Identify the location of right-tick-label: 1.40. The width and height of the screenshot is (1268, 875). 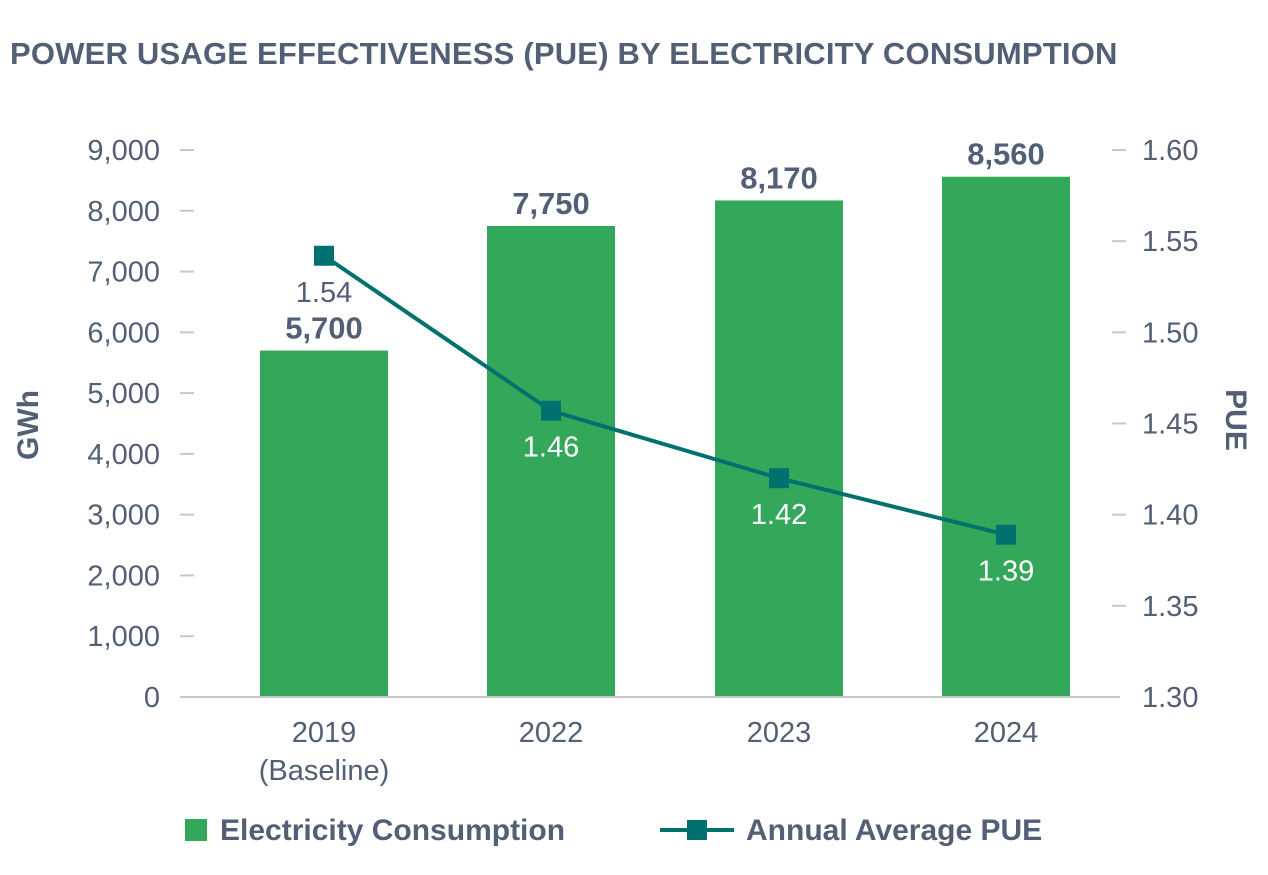
(1170, 516).